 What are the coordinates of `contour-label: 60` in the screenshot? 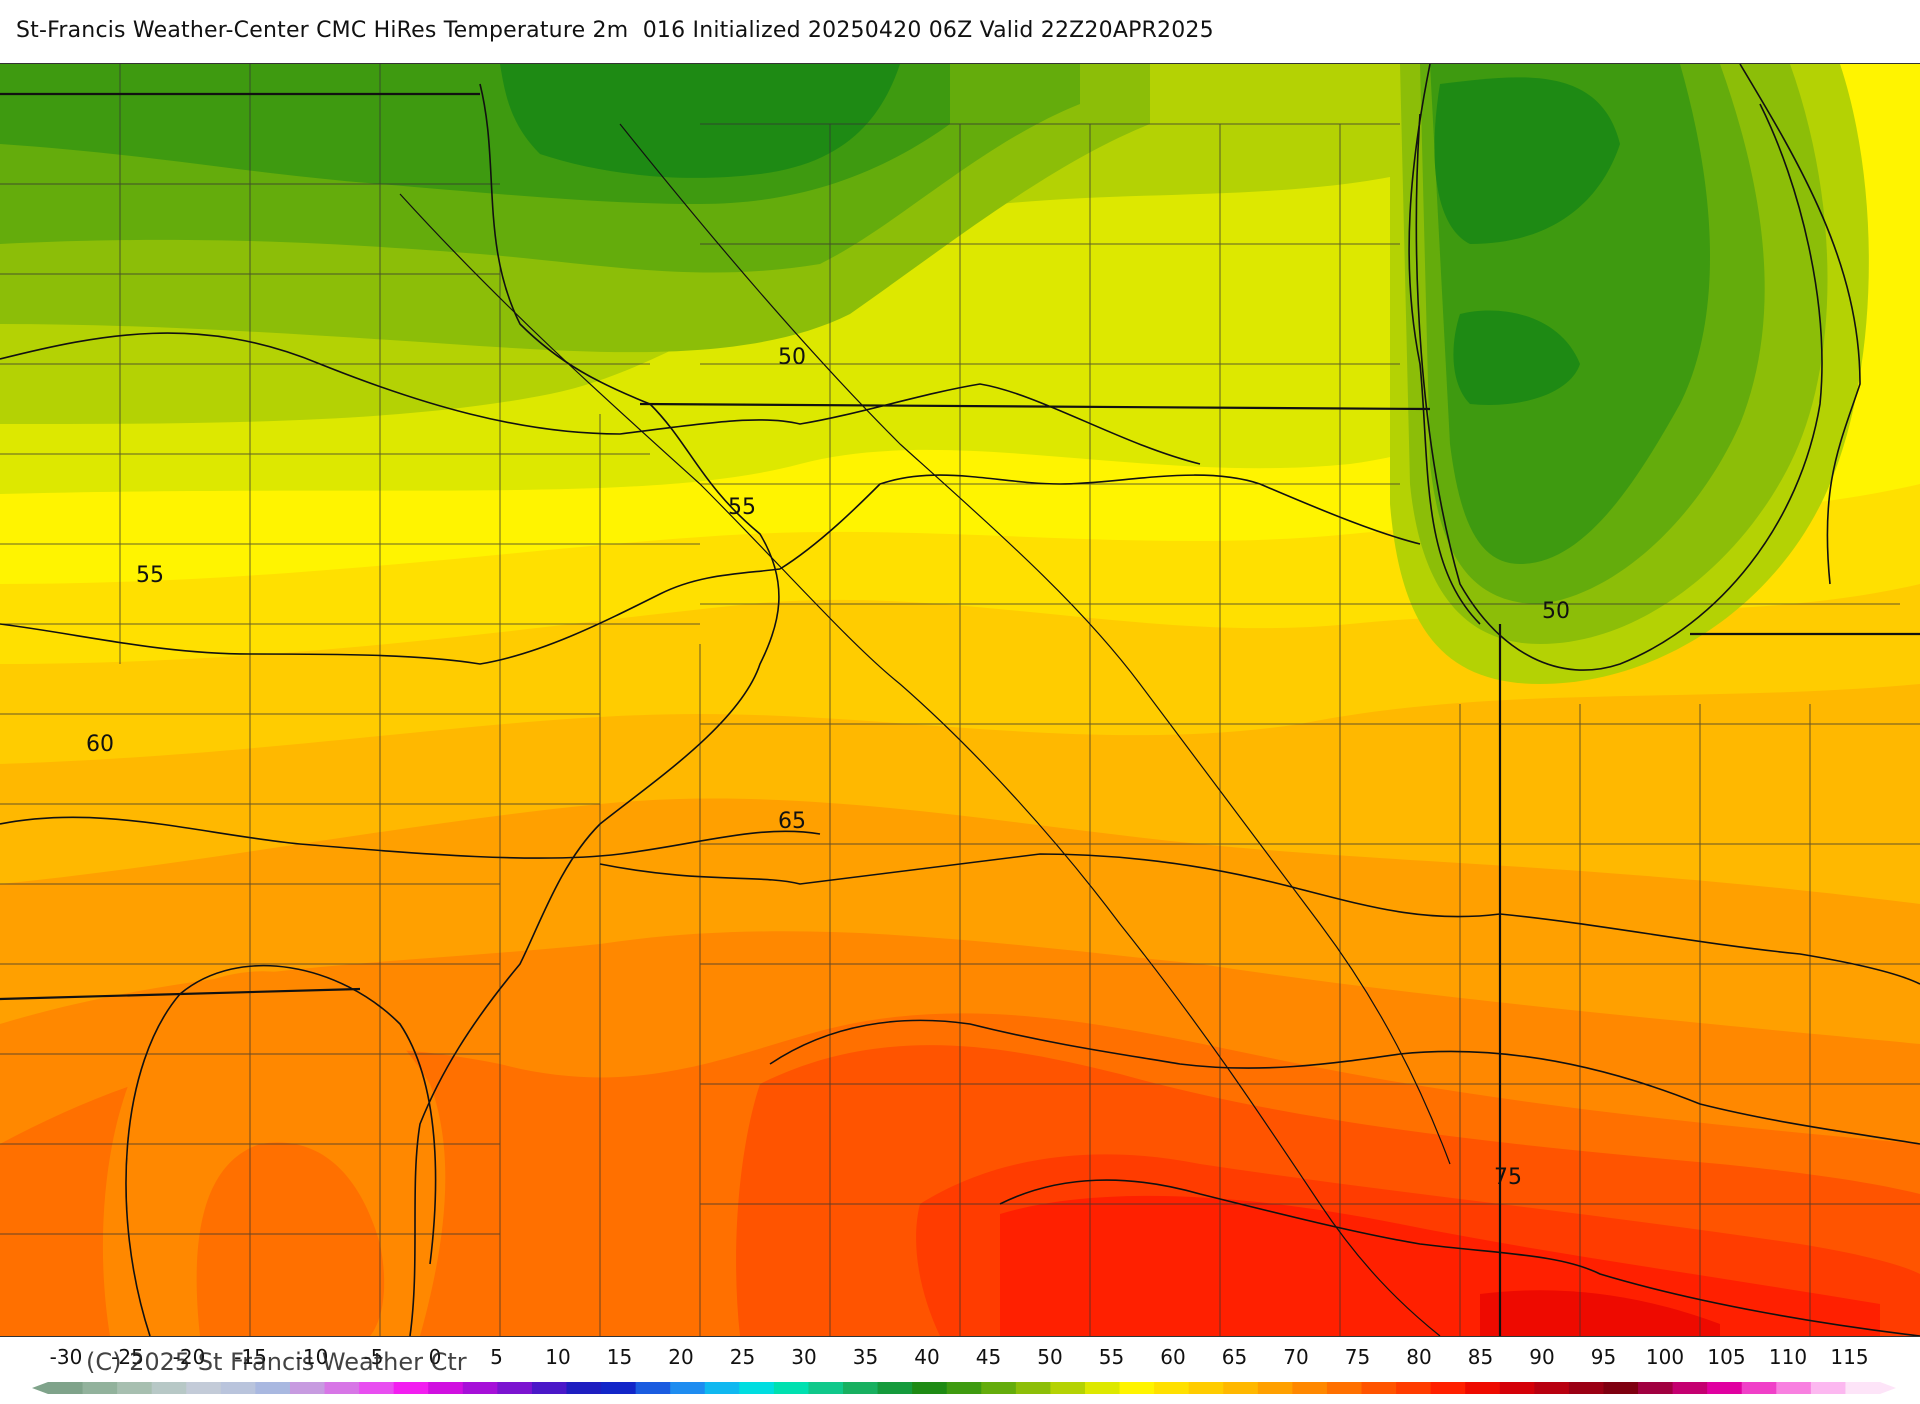 It's located at (100, 744).